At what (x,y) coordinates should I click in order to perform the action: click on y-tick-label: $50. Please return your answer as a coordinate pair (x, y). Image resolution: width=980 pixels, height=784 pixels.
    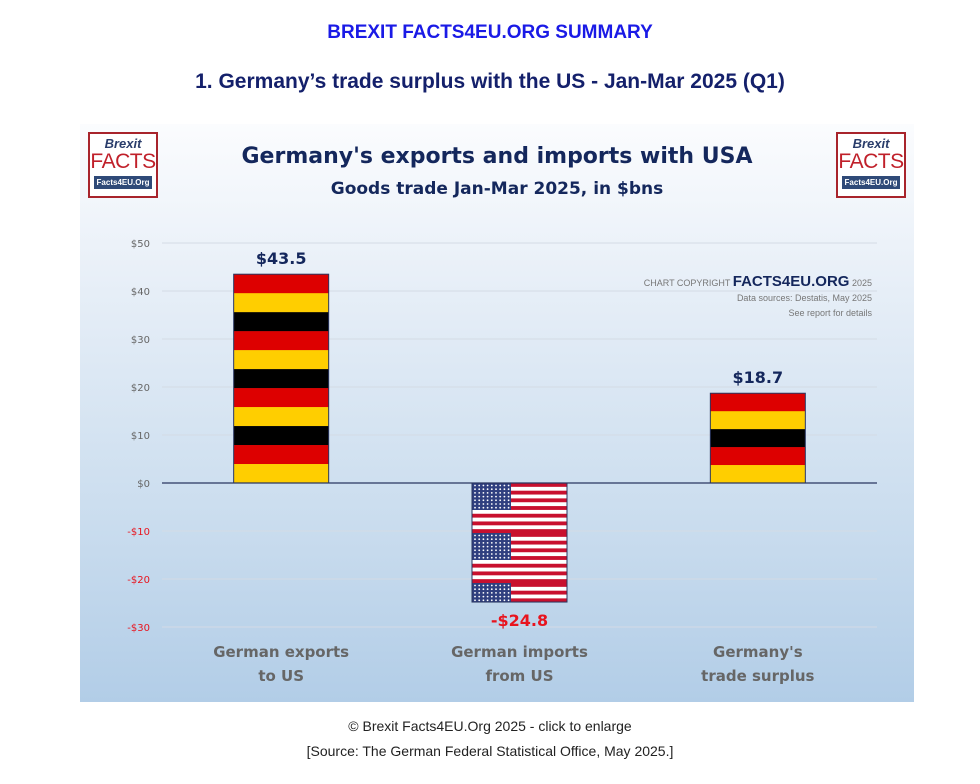
    Looking at the image, I should click on (140, 244).